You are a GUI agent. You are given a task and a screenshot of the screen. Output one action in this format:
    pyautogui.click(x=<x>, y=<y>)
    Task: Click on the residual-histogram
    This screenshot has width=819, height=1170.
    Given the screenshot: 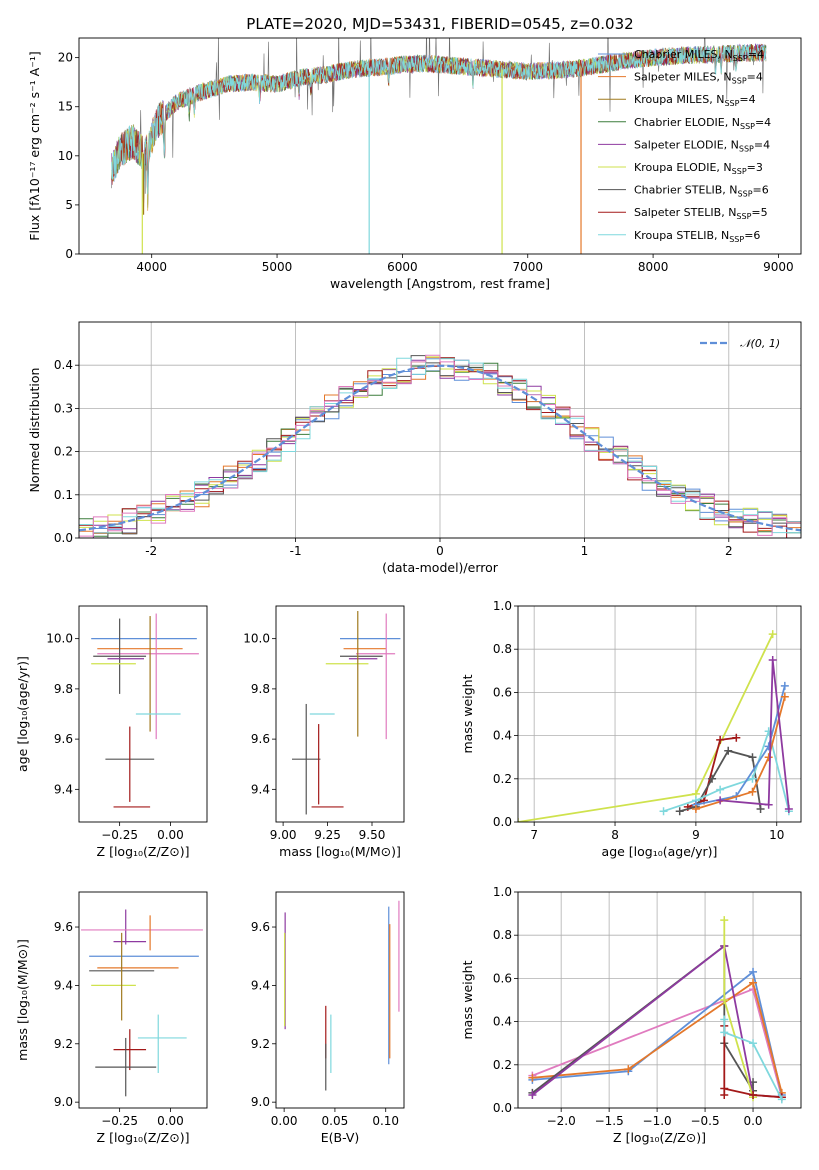 What is the action you would take?
    pyautogui.click(x=440, y=445)
    